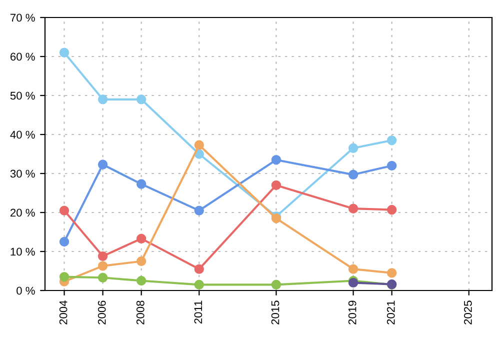 The width and height of the screenshot is (500, 350). I want to click on y-tick-label: 10 %, so click(22, 252).